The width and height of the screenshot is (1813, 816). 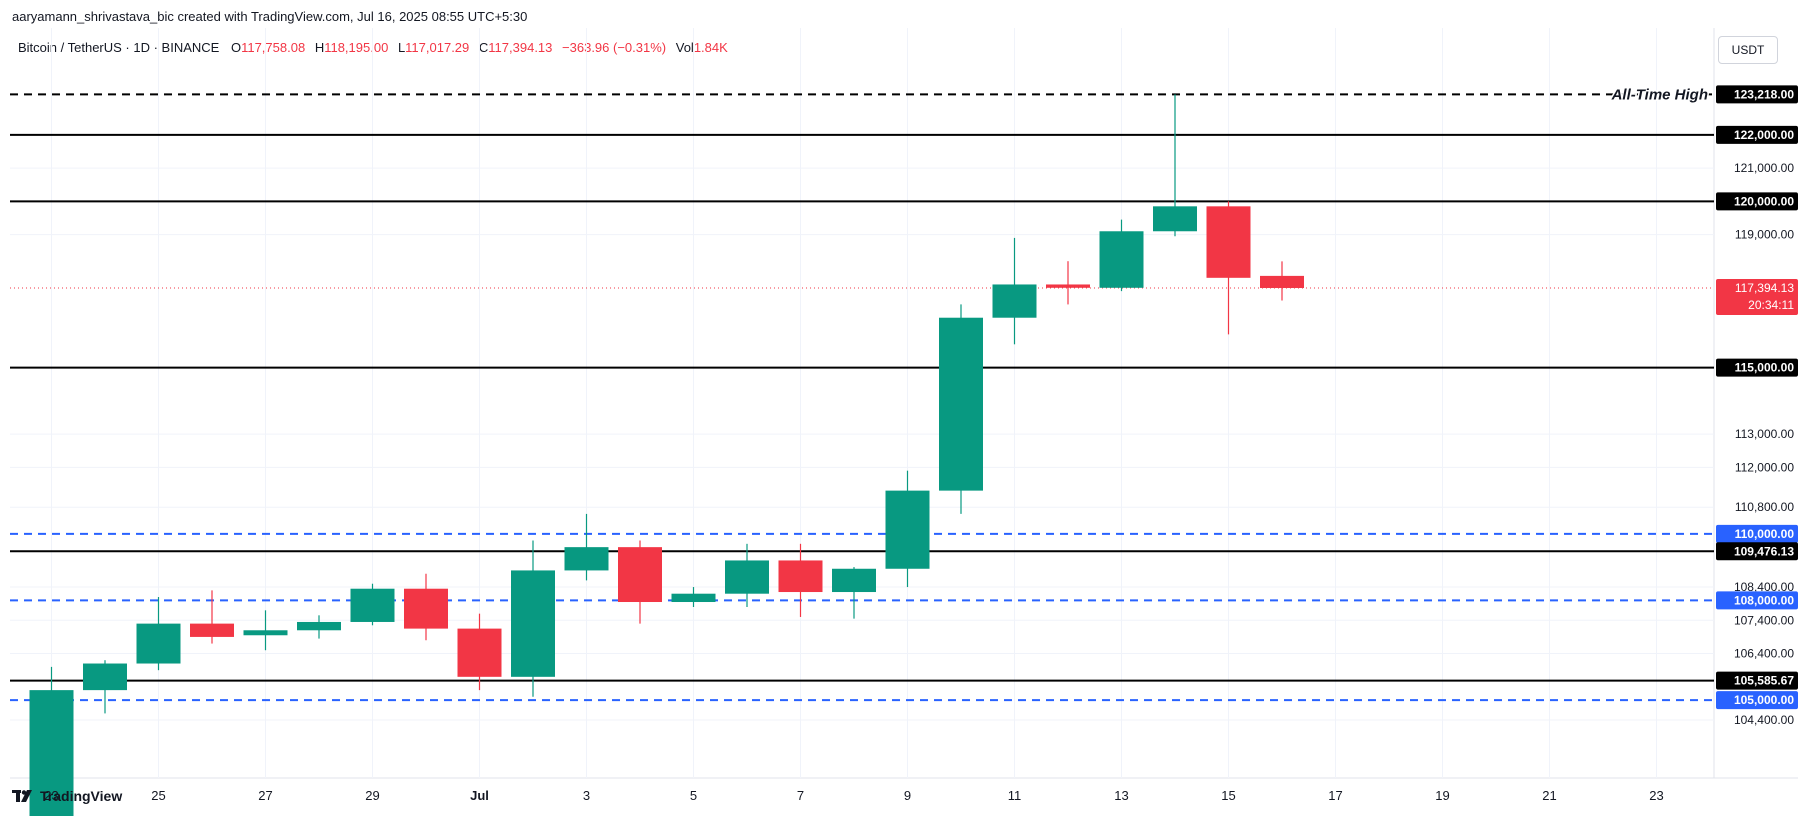 What do you see at coordinates (265, 795) in the screenshot?
I see `x-tick-label: 27` at bounding box center [265, 795].